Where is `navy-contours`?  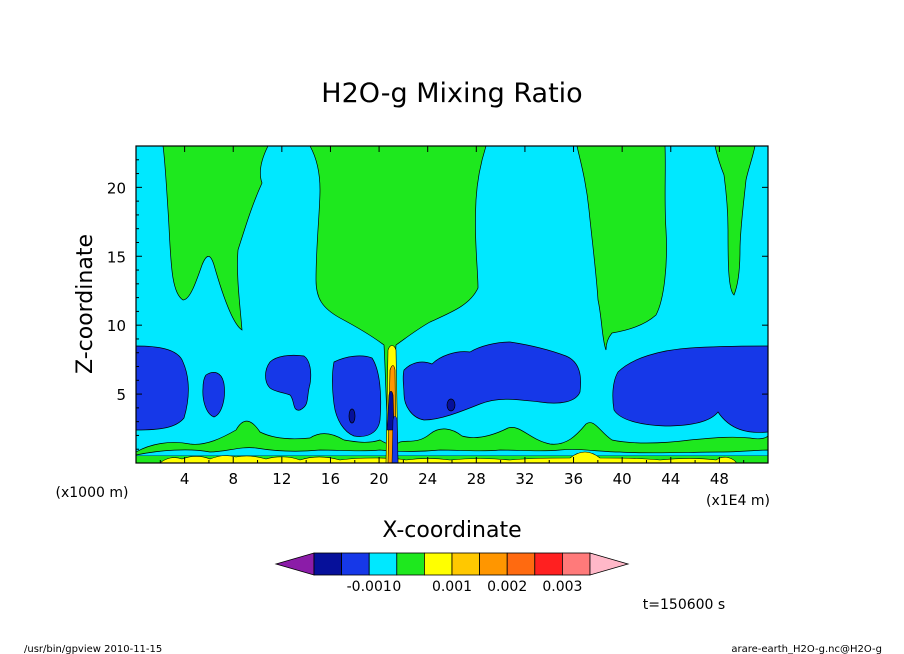 navy-contours is located at coordinates (402, 411).